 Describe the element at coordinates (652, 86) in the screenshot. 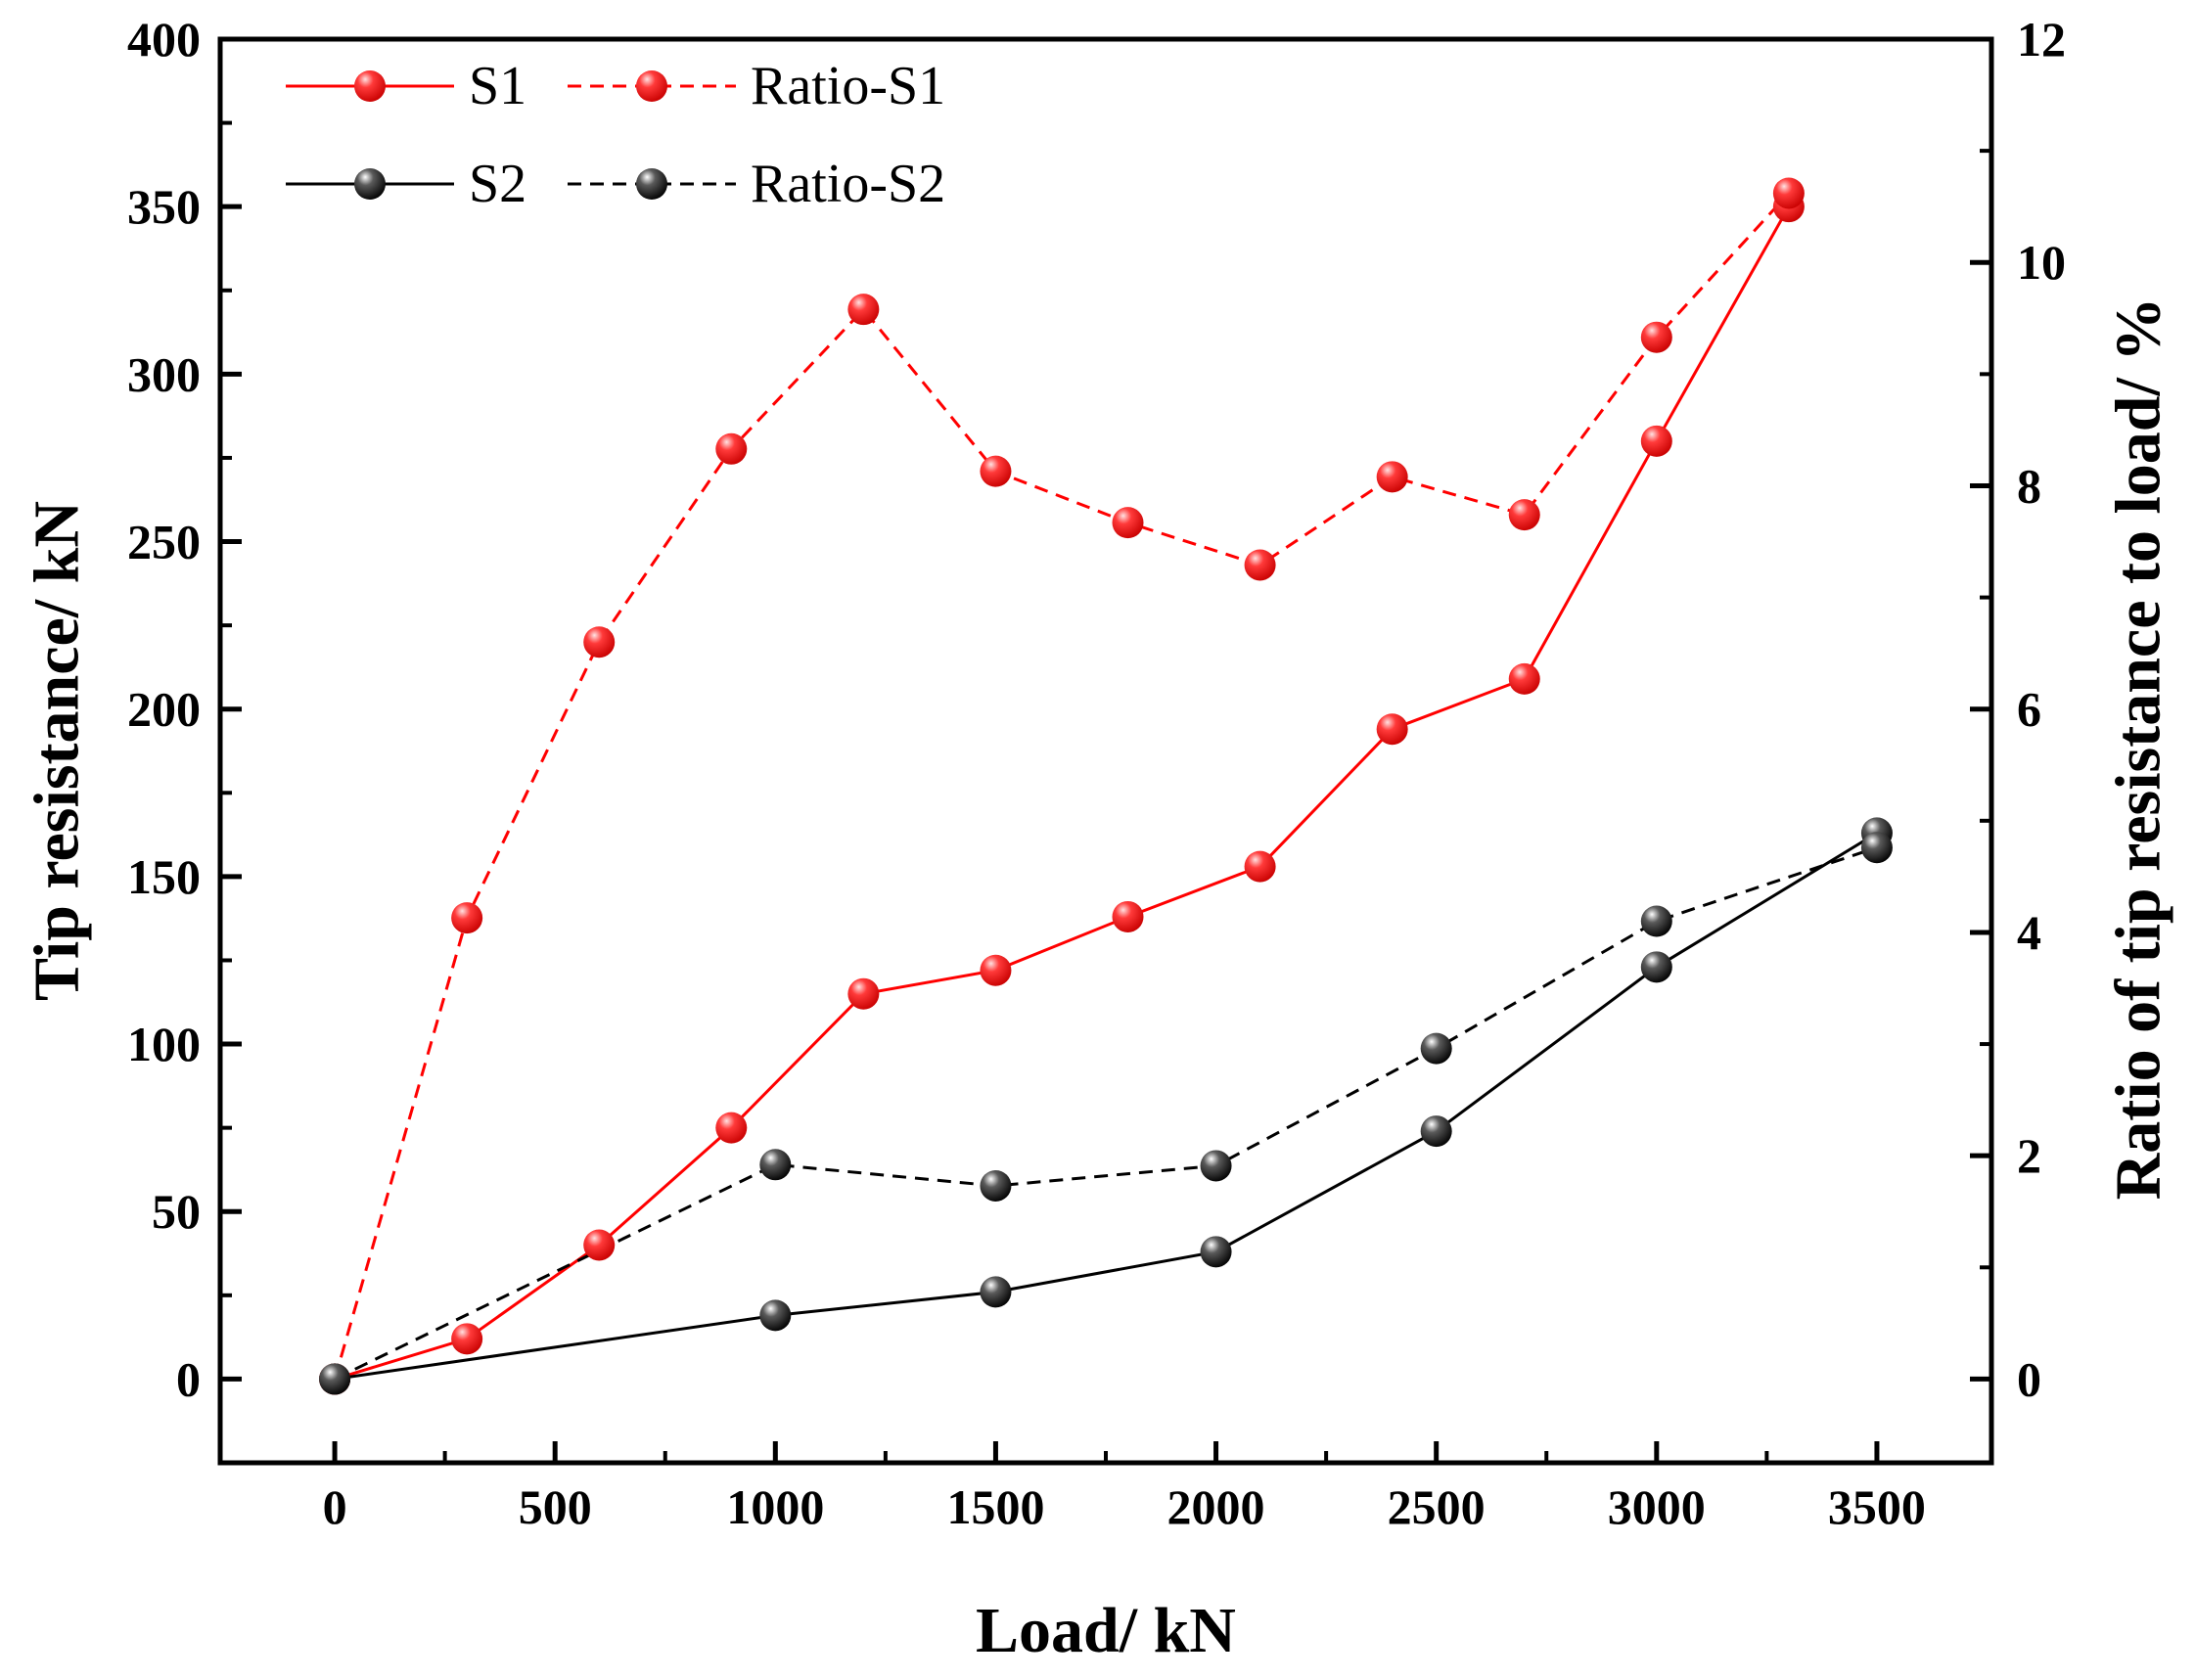

I see `legend-marker-ratio-s1` at that location.